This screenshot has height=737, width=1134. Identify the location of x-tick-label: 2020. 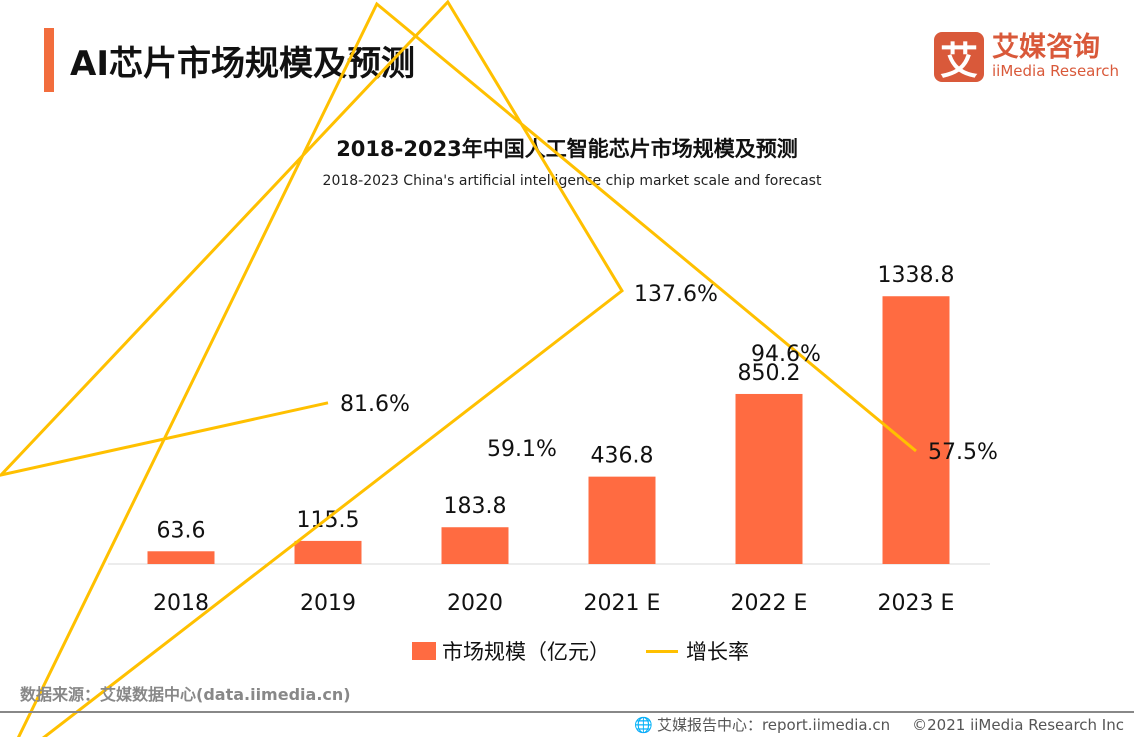
(475, 603).